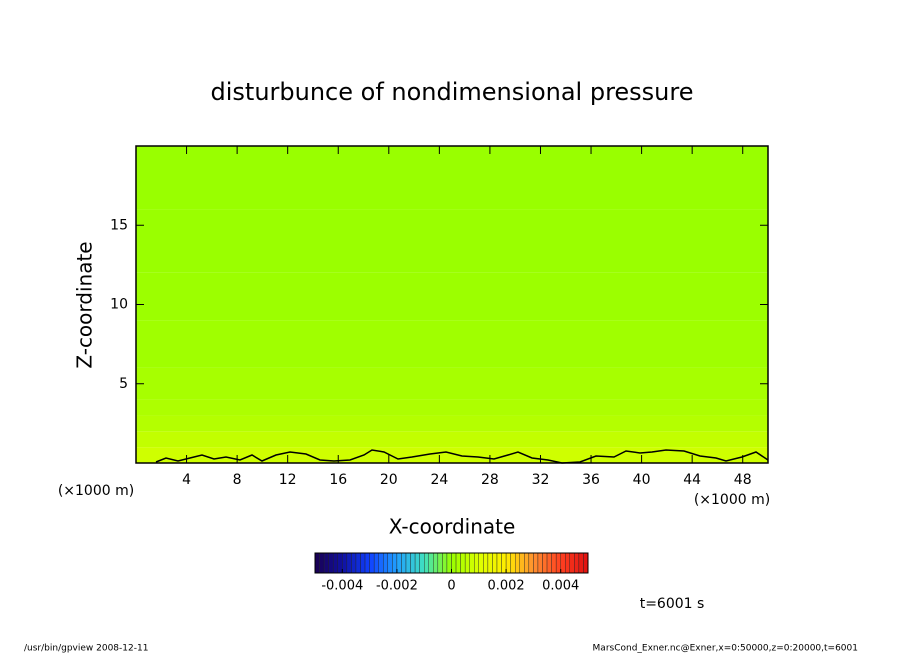 This screenshot has width=904, height=654. I want to click on y-axis-label: Z-coordinate, so click(85, 304).